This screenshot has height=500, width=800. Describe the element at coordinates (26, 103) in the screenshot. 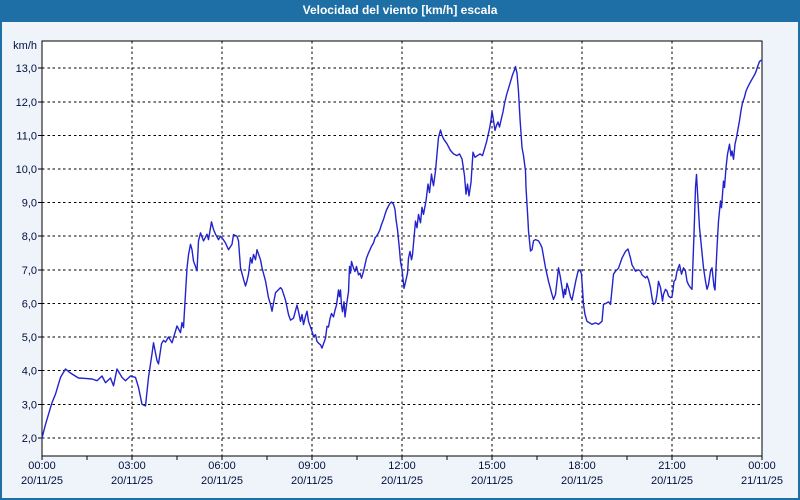

I see `y-tick-label: 12,0` at that location.